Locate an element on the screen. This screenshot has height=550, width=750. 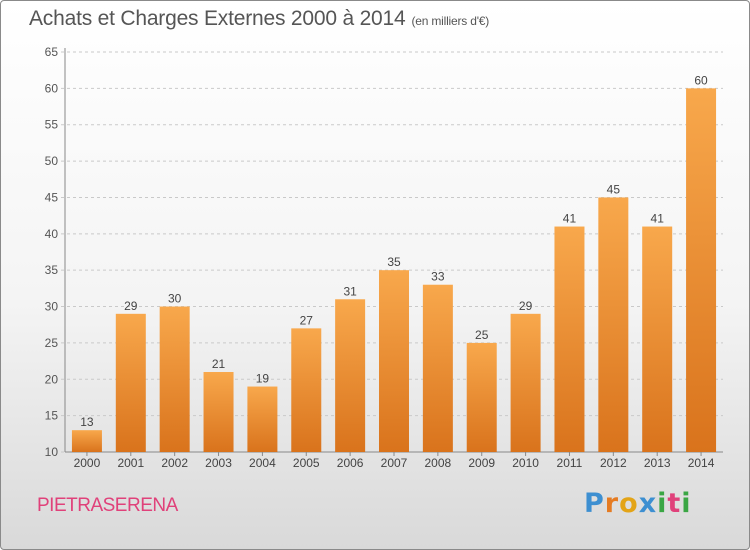
x-tick-label-2012: 2012 is located at coordinates (613, 463).